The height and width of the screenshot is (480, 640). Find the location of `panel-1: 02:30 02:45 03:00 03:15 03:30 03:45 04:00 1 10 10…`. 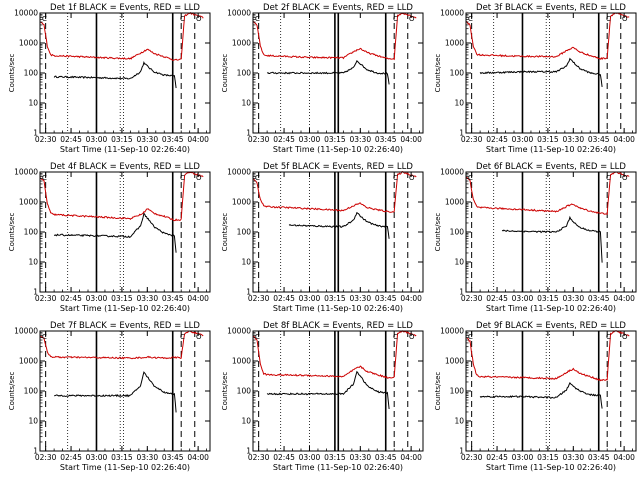

panel-1: 02:30 02:45 03:00 03:15 03:30 03:45 04:00 1 10 10… is located at coordinates (109, 78).